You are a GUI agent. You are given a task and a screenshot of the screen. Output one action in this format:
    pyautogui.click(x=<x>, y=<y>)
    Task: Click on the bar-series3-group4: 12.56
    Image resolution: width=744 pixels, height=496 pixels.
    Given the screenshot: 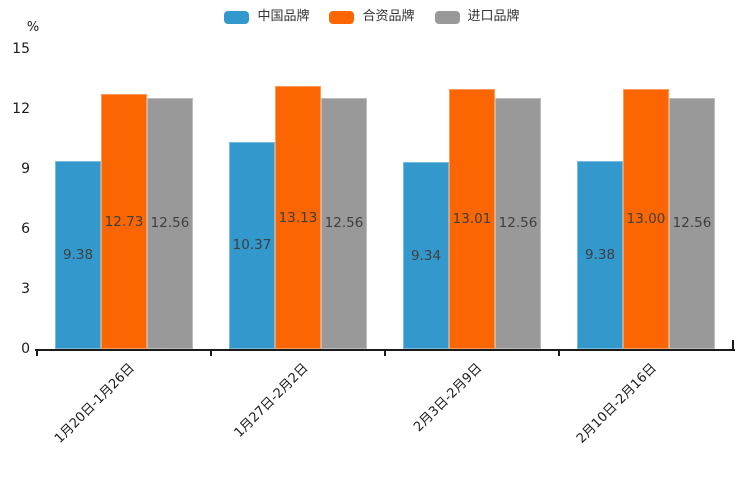 What is the action you would take?
    pyautogui.click(x=692, y=223)
    